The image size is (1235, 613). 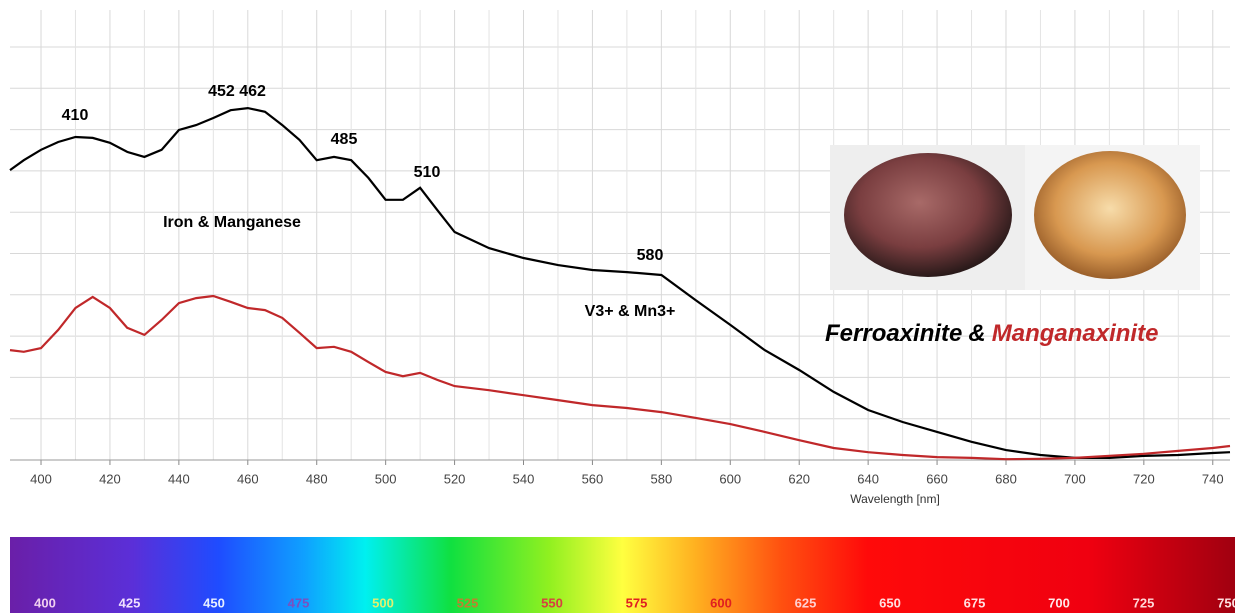 What do you see at coordinates (248, 478) in the screenshot?
I see `x-tick-label: 460` at bounding box center [248, 478].